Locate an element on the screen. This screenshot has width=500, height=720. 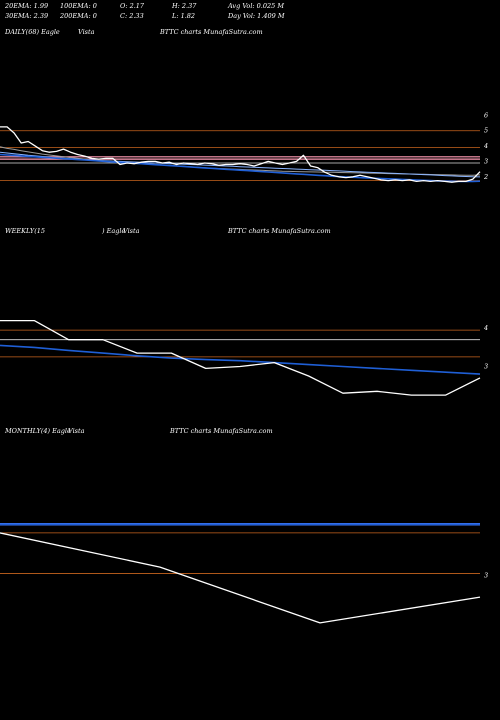
daily-price-line is located at coordinates (240, 154).